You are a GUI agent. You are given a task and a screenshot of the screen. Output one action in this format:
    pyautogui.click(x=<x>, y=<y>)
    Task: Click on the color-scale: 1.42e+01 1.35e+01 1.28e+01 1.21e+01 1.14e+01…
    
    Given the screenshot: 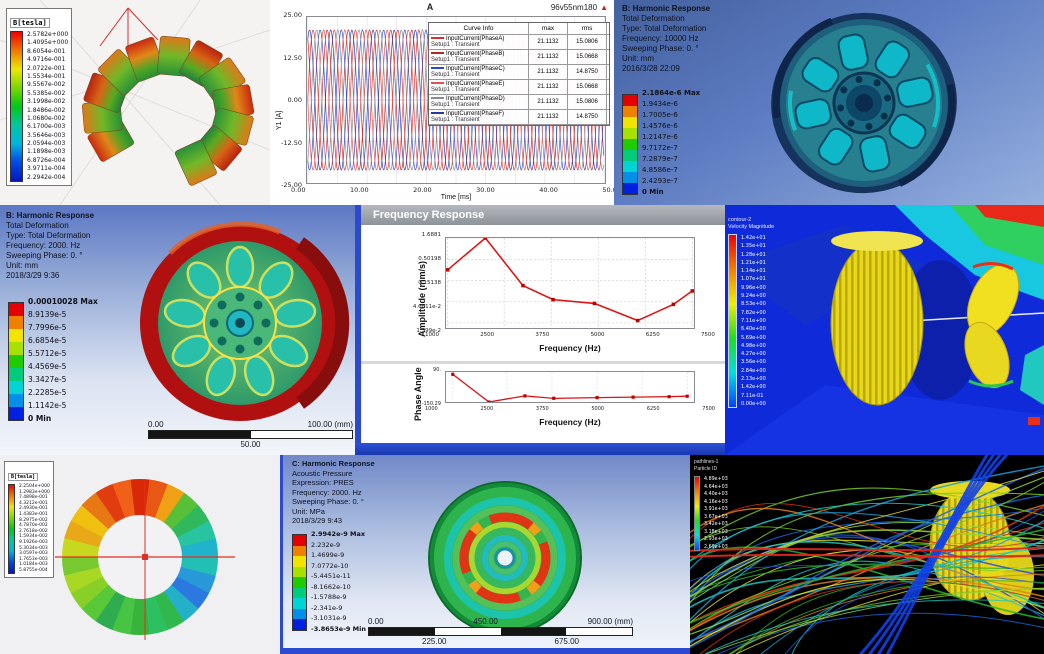 What is the action you would take?
    pyautogui.click(x=751, y=321)
    